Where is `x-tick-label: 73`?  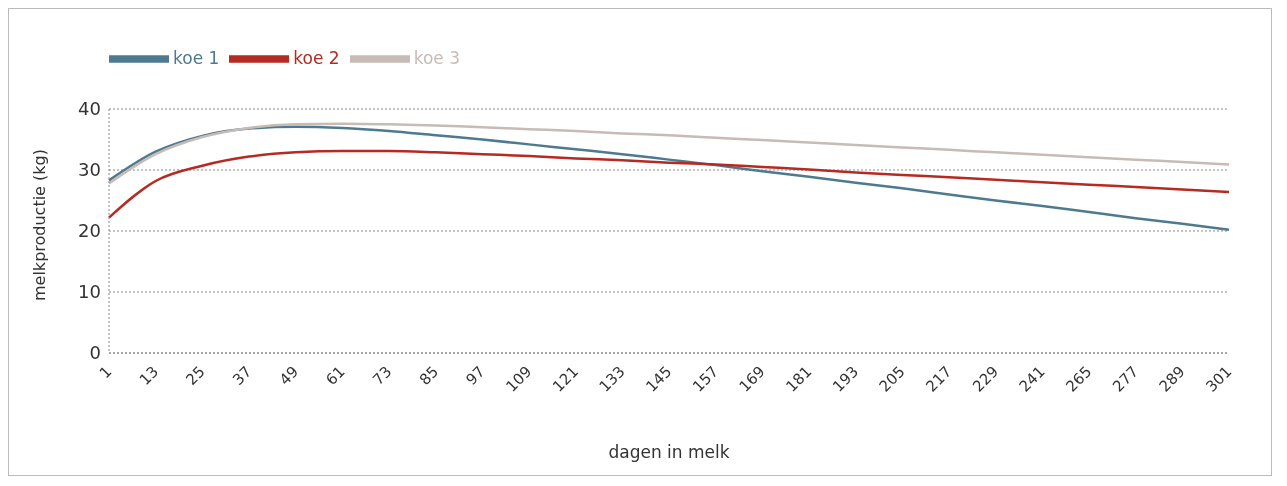
x-tick-label: 73 is located at coordinates (382, 375).